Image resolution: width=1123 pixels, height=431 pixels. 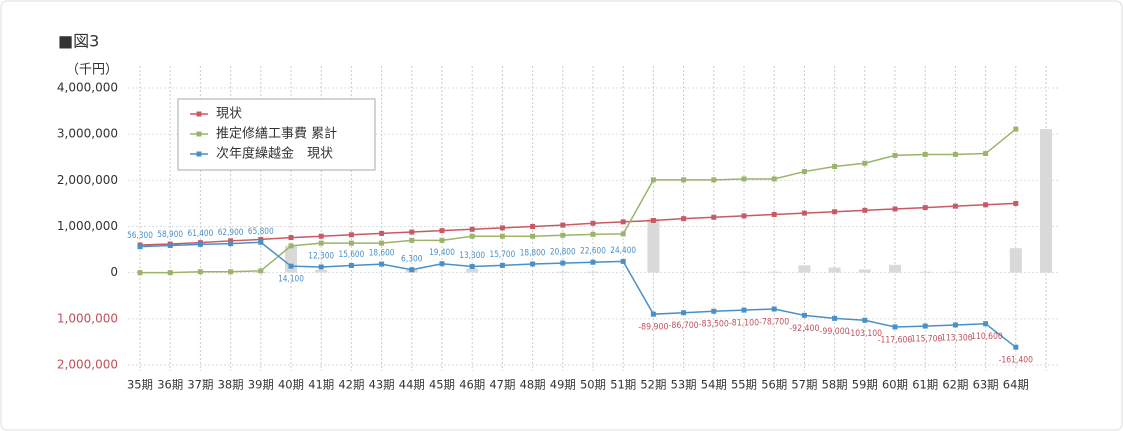 What do you see at coordinates (714, 385) in the screenshot?
I see `x-tick-label: 54期` at bounding box center [714, 385].